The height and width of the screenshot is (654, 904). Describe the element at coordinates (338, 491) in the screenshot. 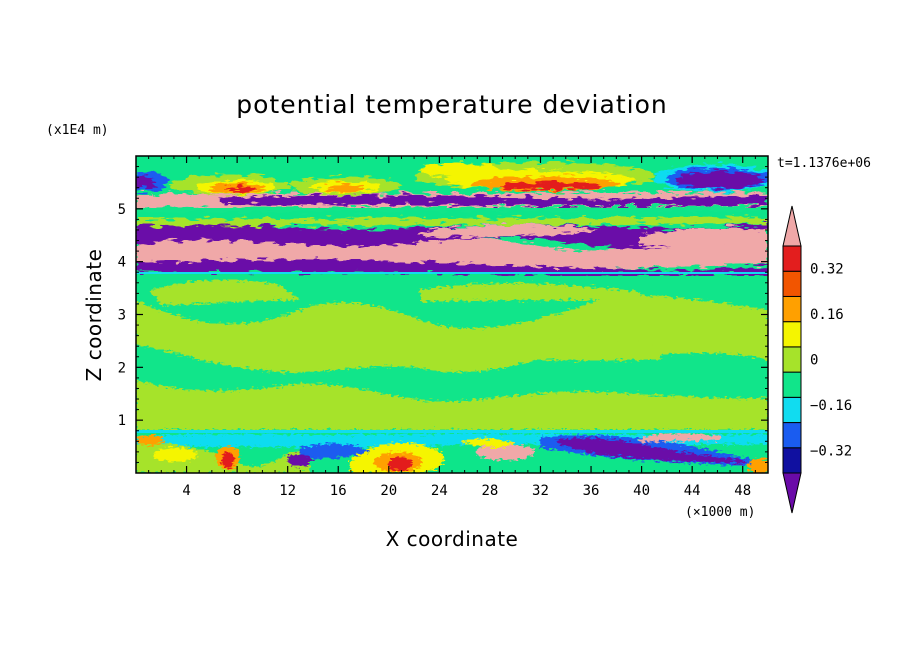

I see `x-tick-label: 16` at that location.